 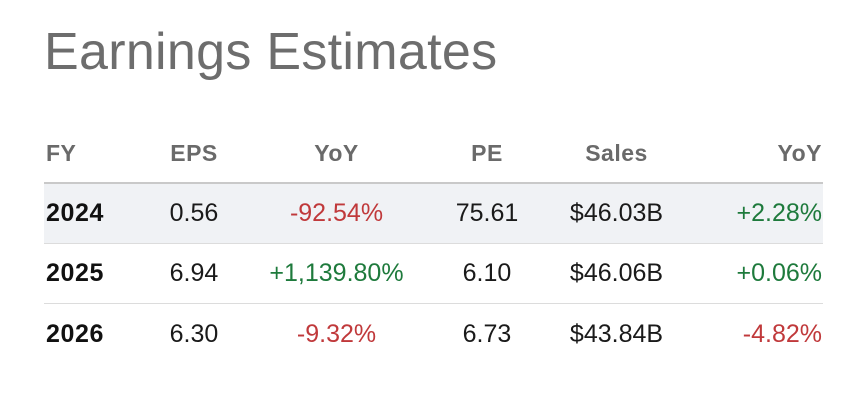 What do you see at coordinates (433, 334) in the screenshot?
I see `table-row-2026: 2026 6.30 -9.32% 6.73 $43.84B -4.82%` at bounding box center [433, 334].